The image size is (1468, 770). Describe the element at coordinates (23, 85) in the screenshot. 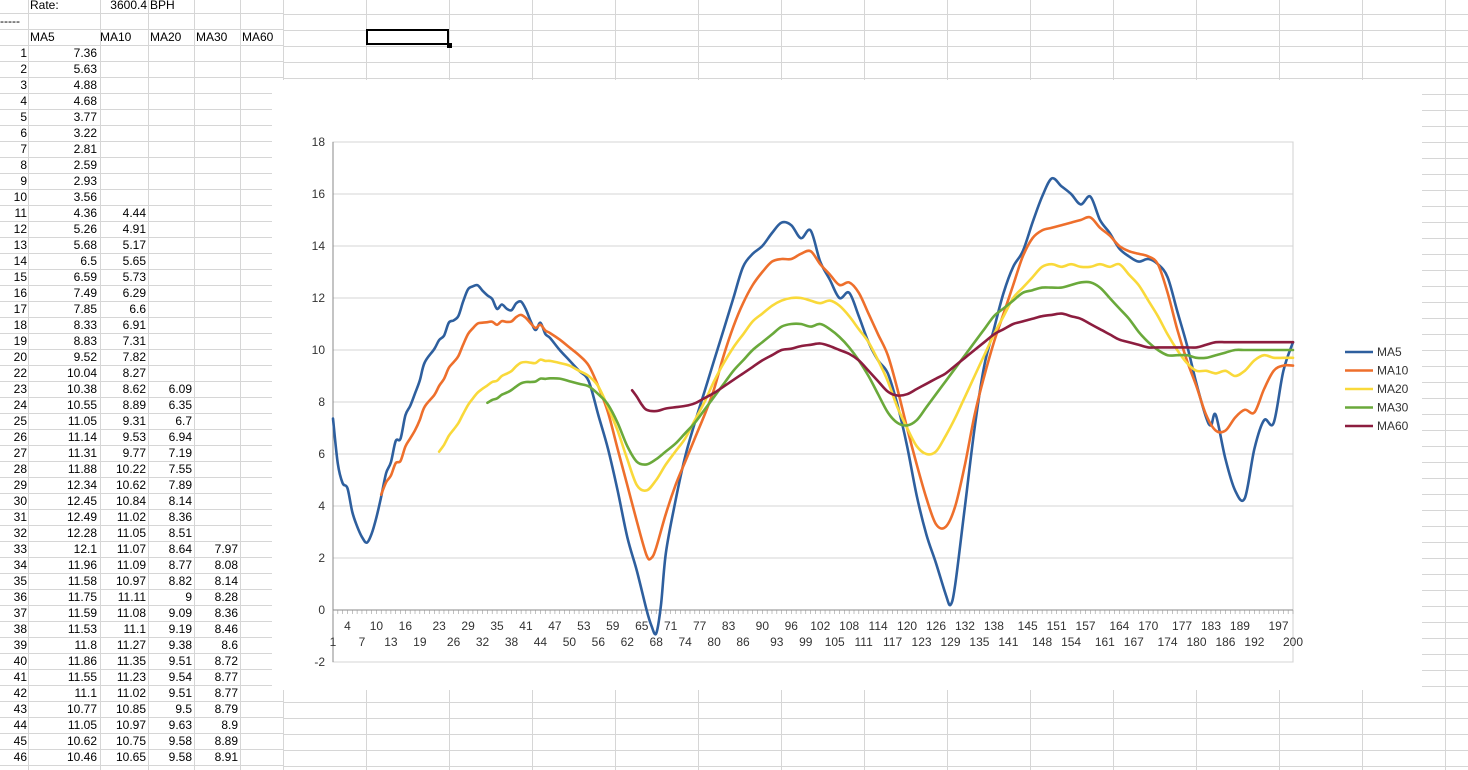

I see `row-number: 3` at that location.